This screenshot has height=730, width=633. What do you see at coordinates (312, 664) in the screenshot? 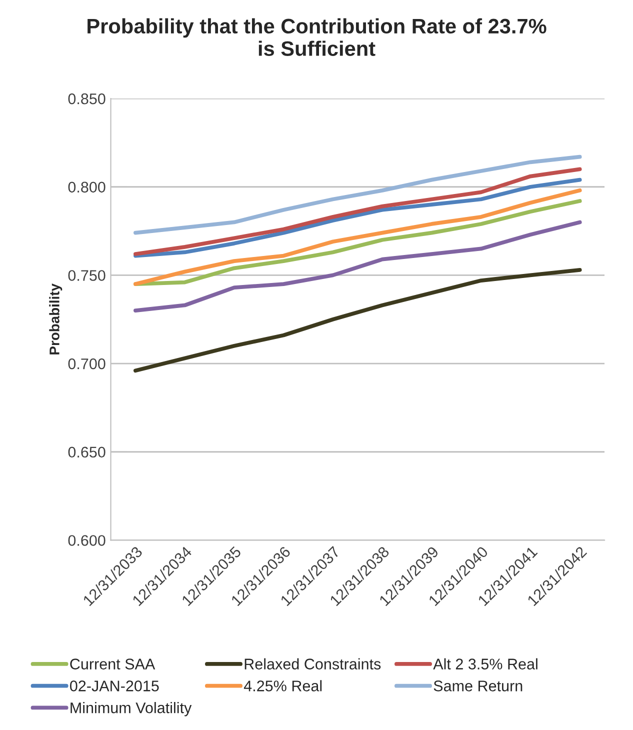
I see `legend-label: Relaxed Constraints` at bounding box center [312, 664].